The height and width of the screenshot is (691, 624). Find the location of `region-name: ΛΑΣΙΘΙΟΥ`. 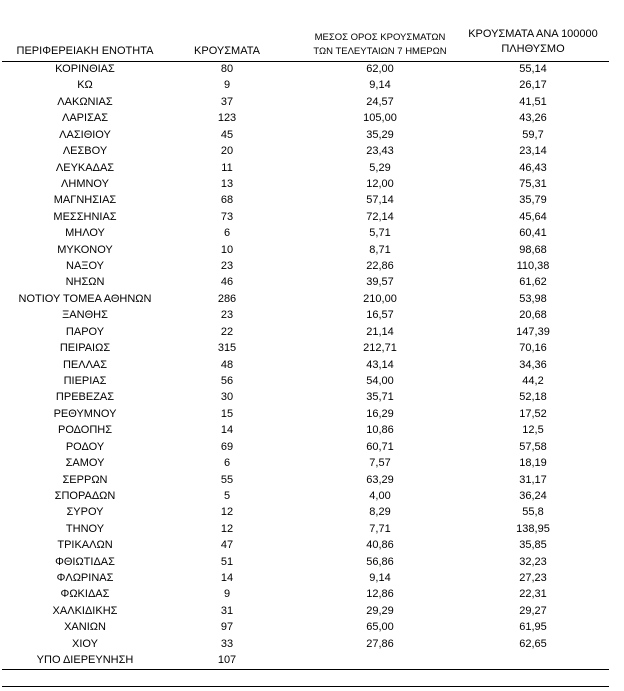

region-name: ΛΑΣΙΘΙΟΥ is located at coordinates (85, 134).